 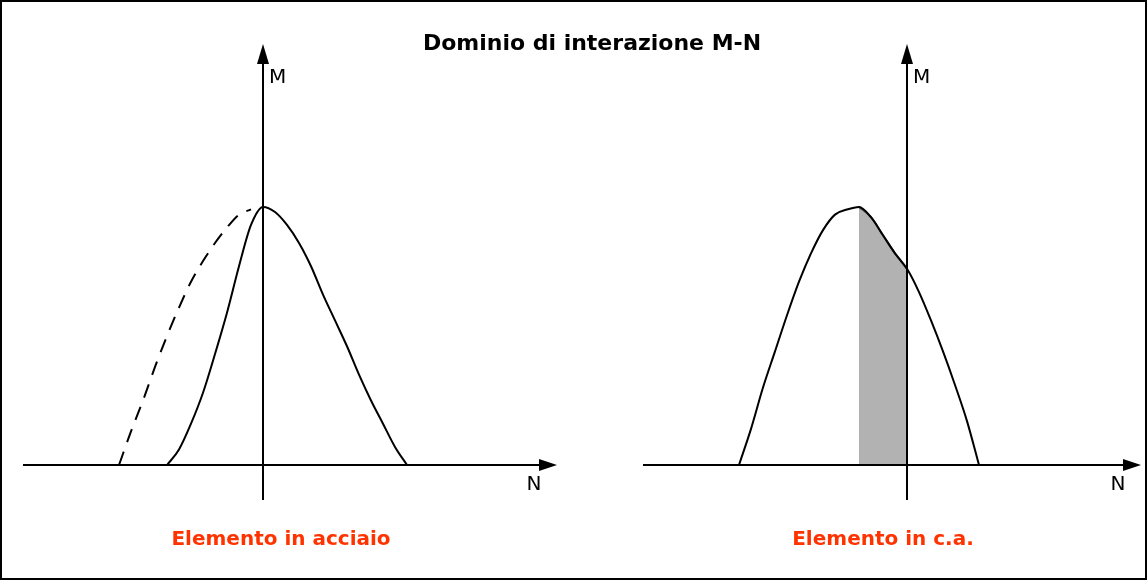 What do you see at coordinates (883, 538) in the screenshot?
I see `text: Elemento in c.a.` at bounding box center [883, 538].